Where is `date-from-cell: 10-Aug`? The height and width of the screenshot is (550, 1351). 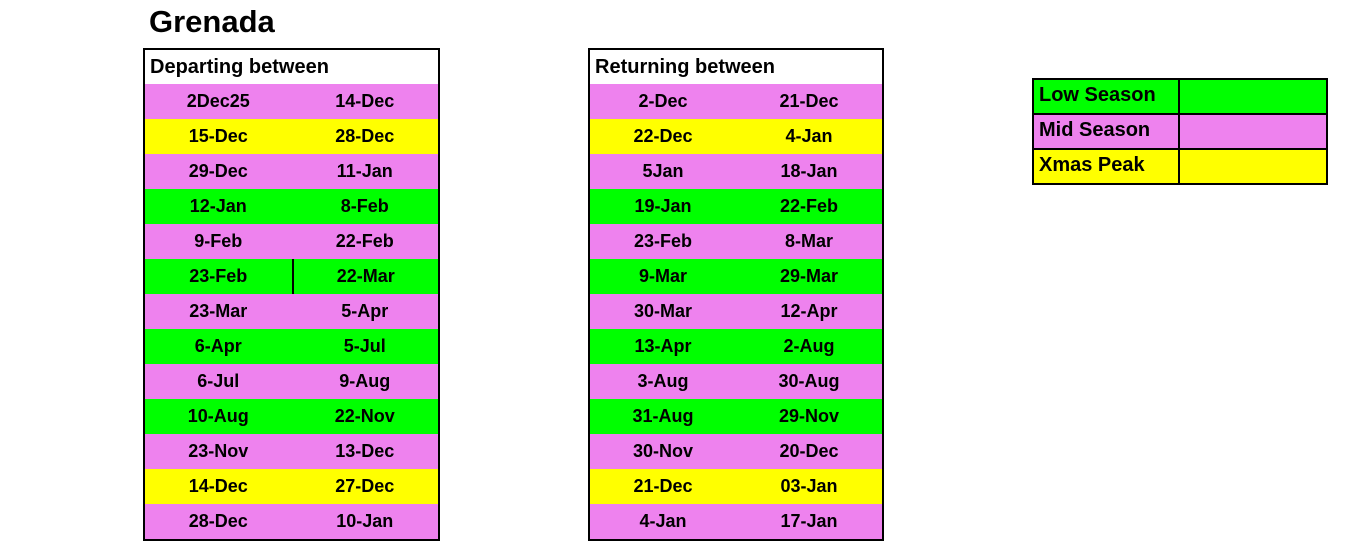
date-from-cell: 10-Aug is located at coordinates (218, 416).